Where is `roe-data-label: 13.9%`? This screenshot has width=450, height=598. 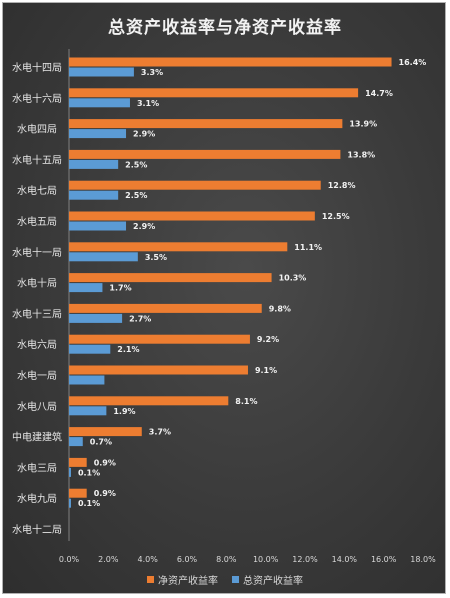 roe-data-label: 13.9% is located at coordinates (363, 124).